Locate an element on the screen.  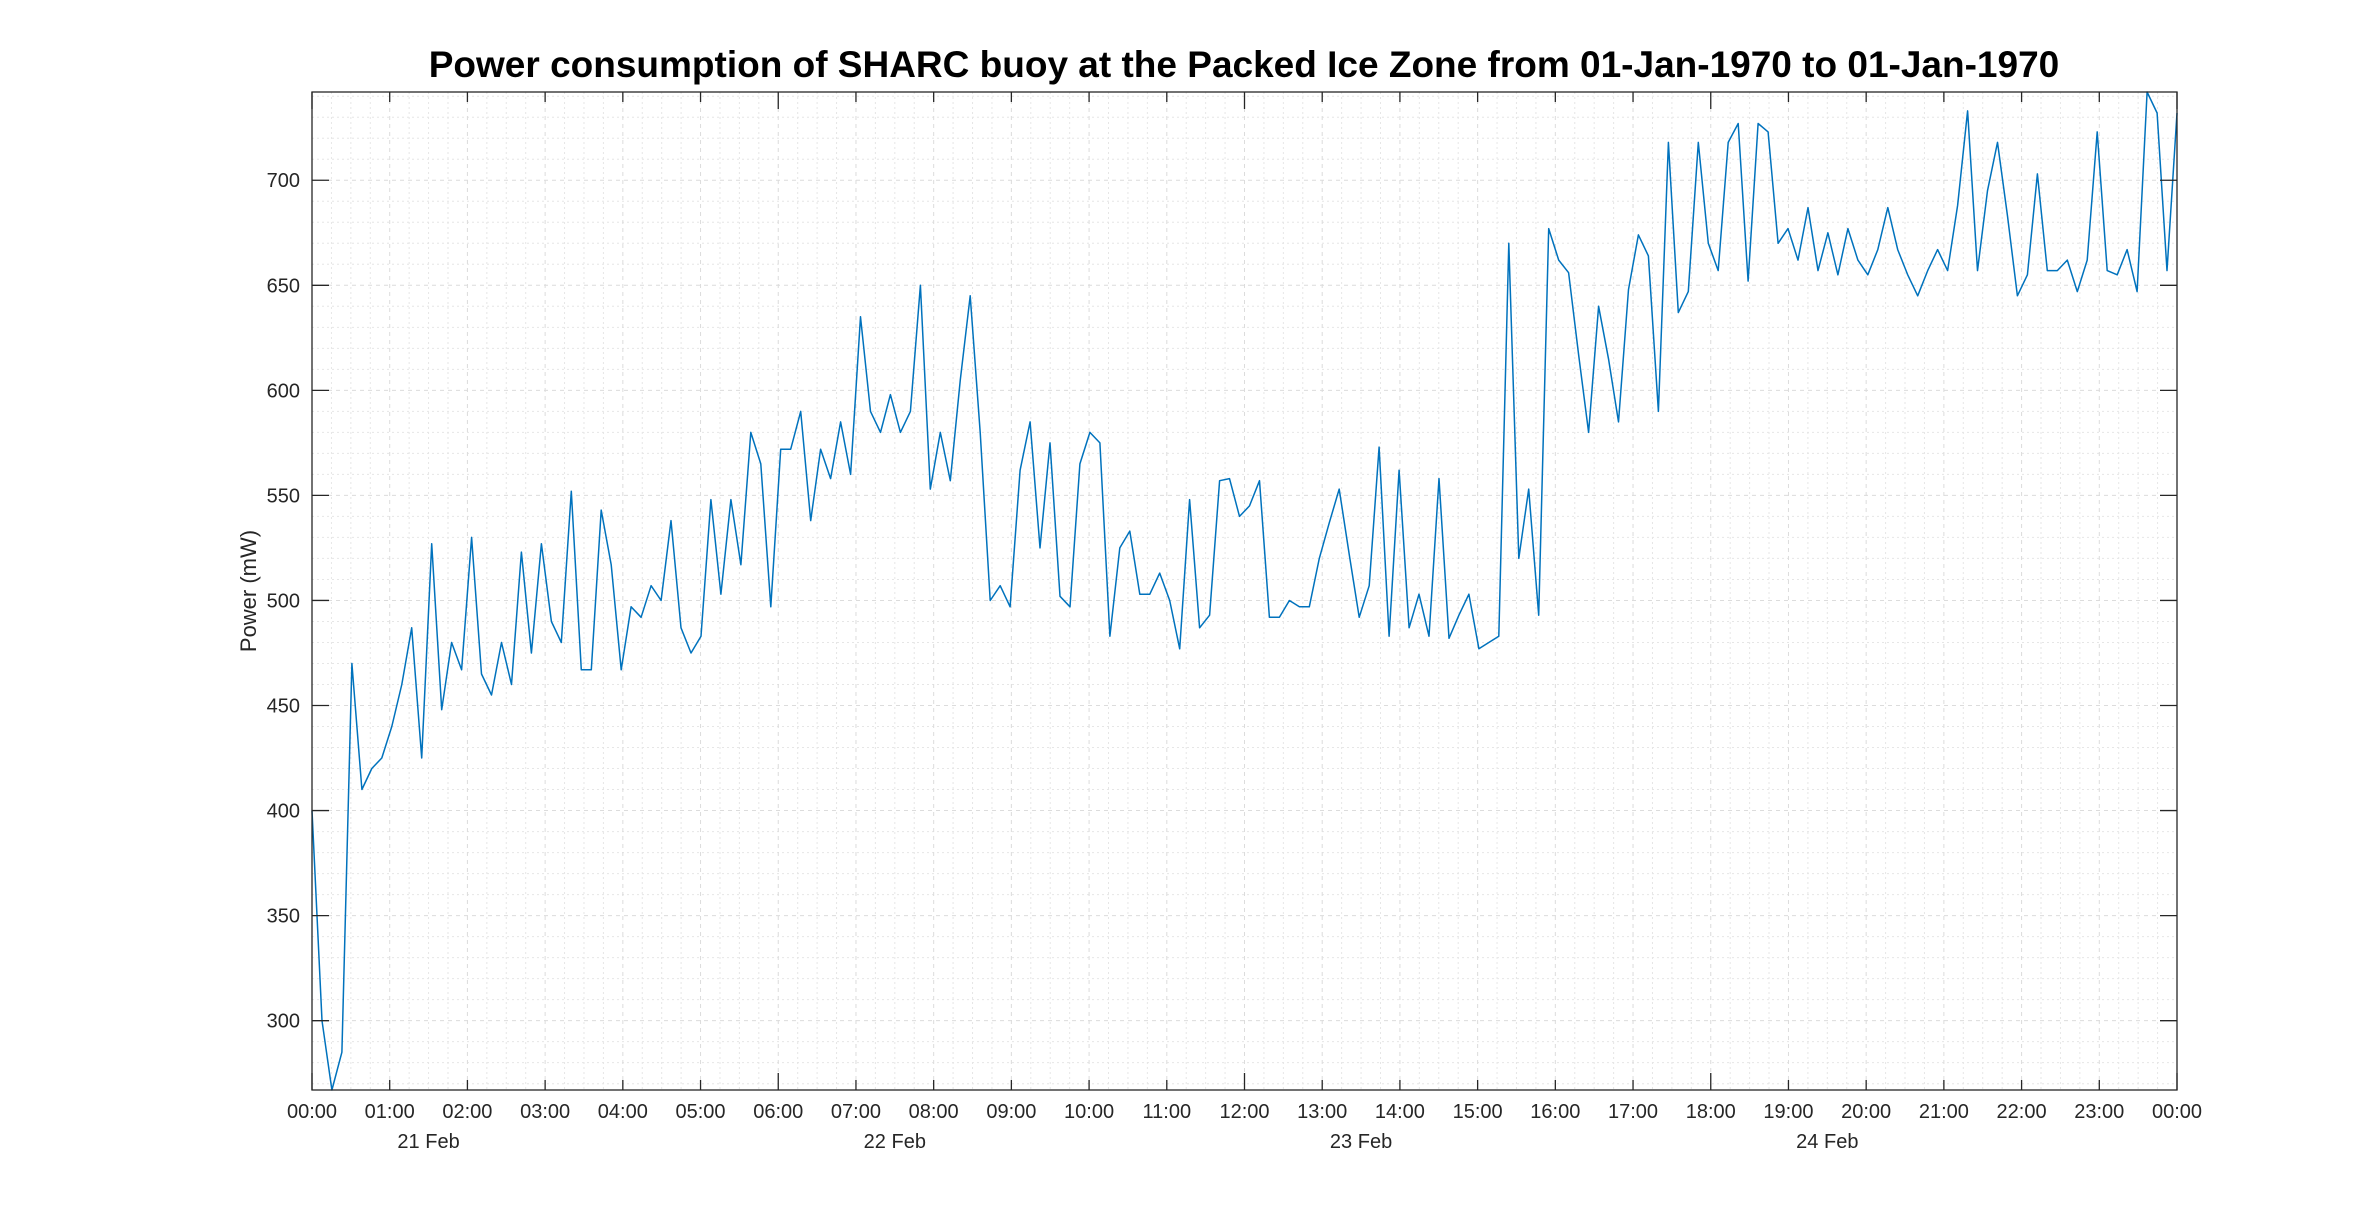
x-tick-label: 12:00 is located at coordinates (1244, 1112).